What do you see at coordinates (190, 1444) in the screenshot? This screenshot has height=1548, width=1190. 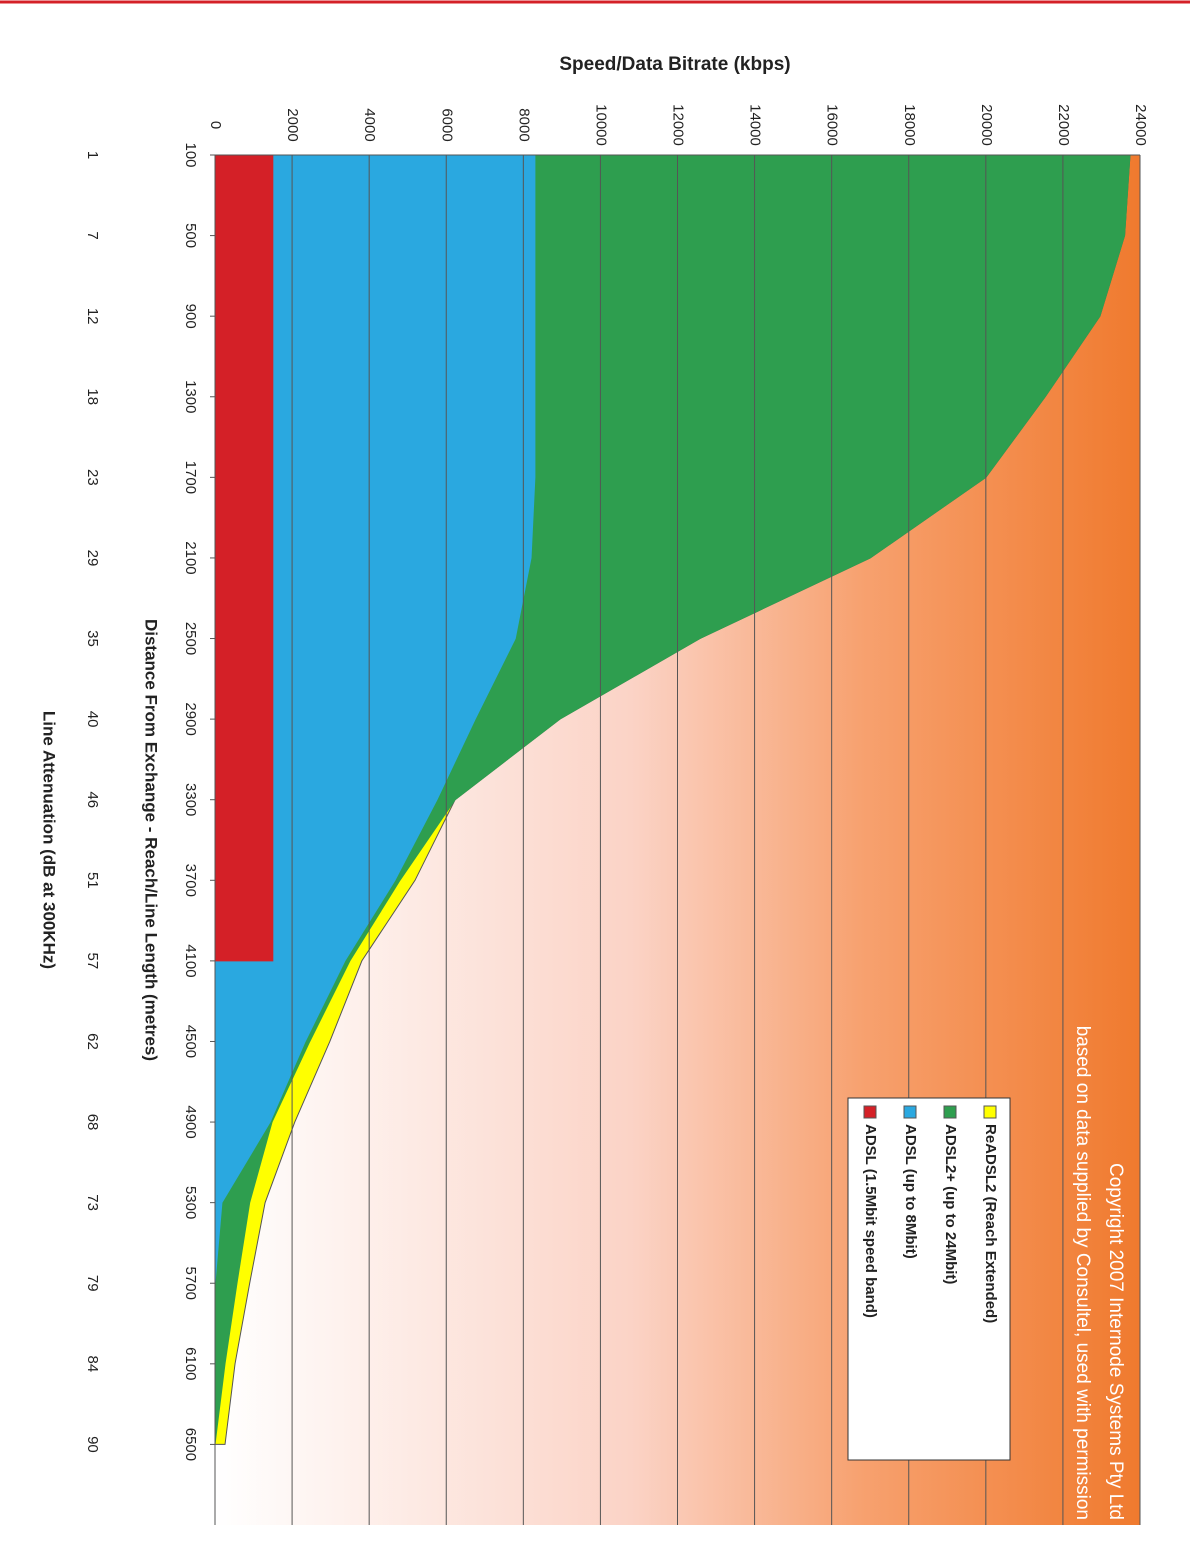 I see `x-tick-label: 6500` at bounding box center [190, 1444].